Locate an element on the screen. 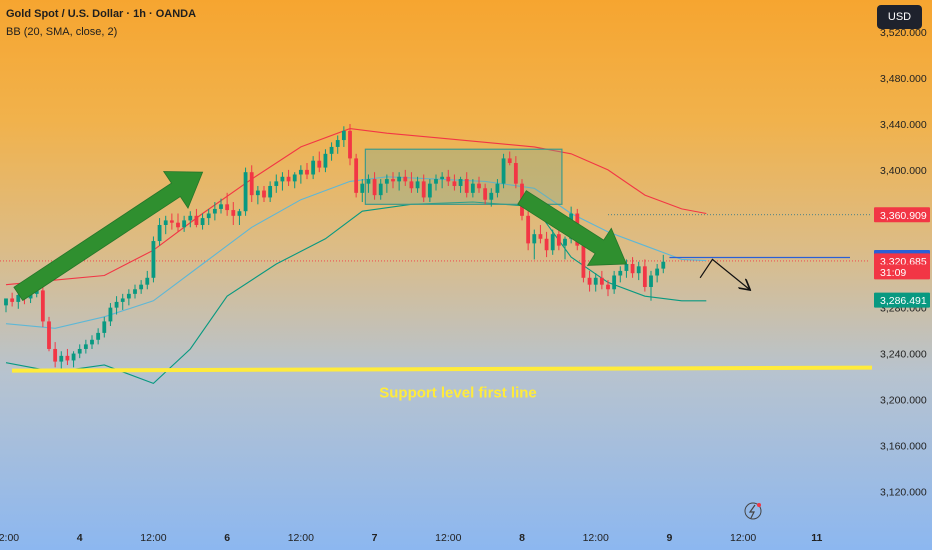 This screenshot has height=550, width=932. price-label: 3,360.909 is located at coordinates (903, 216).